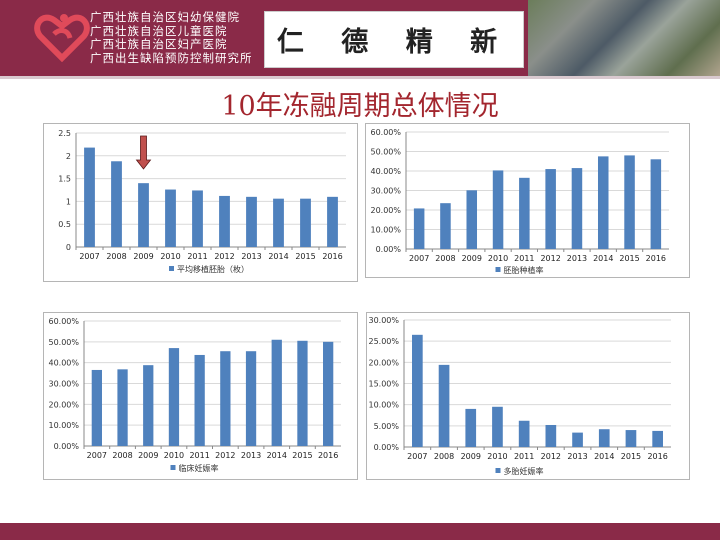 The height and width of the screenshot is (540, 720). What do you see at coordinates (360, 531) in the screenshot?
I see `footer-band` at bounding box center [360, 531].